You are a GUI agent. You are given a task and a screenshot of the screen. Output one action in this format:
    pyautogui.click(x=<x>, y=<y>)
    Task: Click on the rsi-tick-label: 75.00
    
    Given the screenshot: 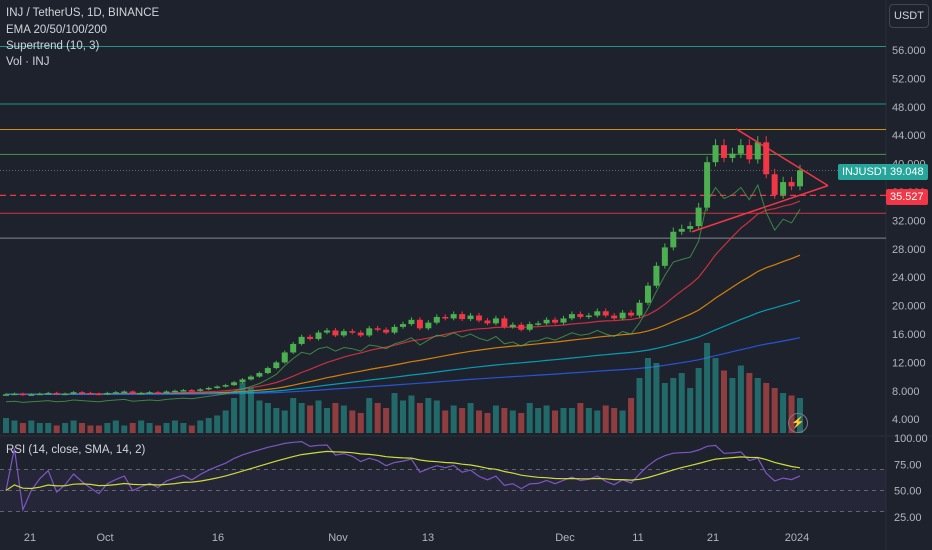 What is the action you would take?
    pyautogui.click(x=908, y=465)
    